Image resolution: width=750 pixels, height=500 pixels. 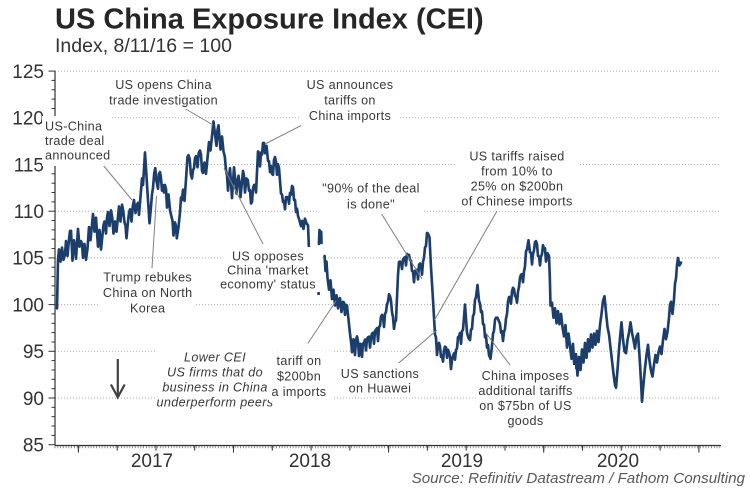 What do you see at coordinates (33, 399) in the screenshot?
I see `svg-text: 90` at bounding box center [33, 399].